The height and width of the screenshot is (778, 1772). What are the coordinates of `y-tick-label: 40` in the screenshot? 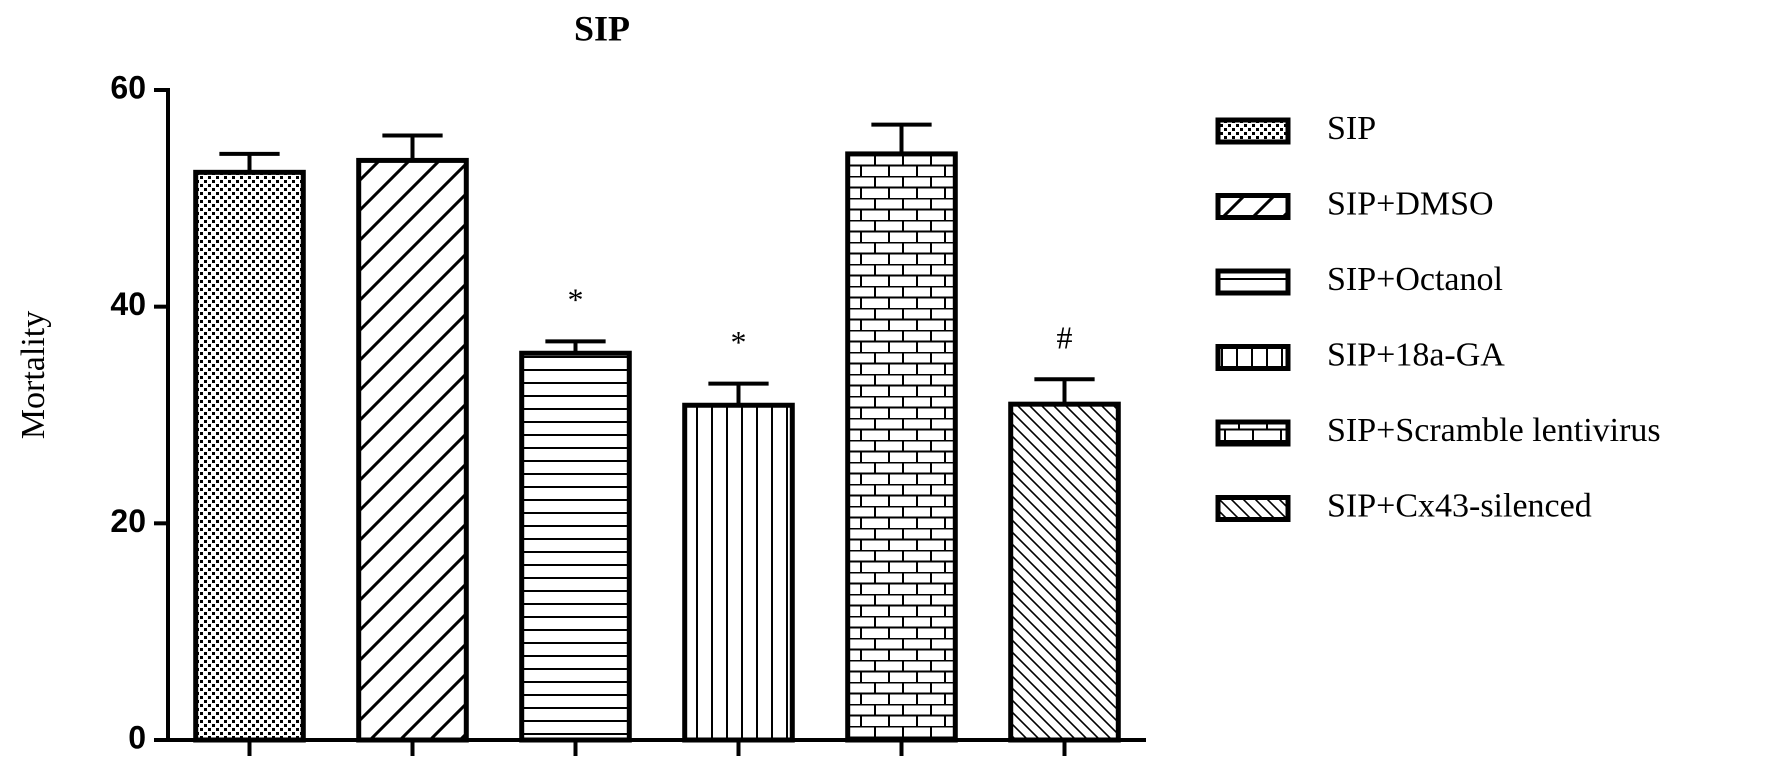 It's located at (128, 304).